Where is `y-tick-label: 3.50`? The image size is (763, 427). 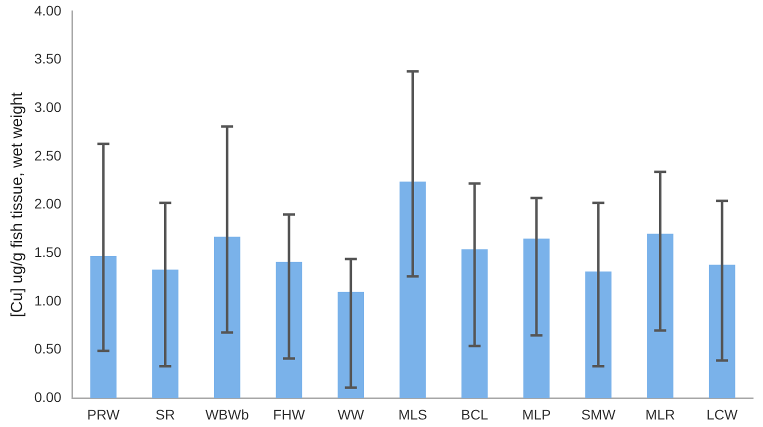 y-tick-label: 3.50 is located at coordinates (48, 58).